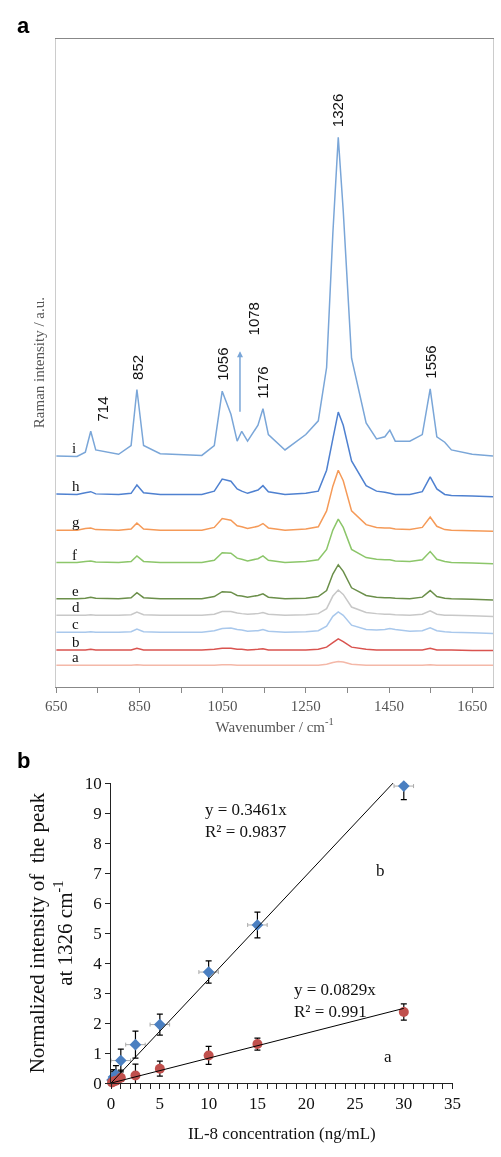 The height and width of the screenshot is (1157, 501). What do you see at coordinates (98, 964) in the screenshot?
I see `y-tick-label: 4` at bounding box center [98, 964].